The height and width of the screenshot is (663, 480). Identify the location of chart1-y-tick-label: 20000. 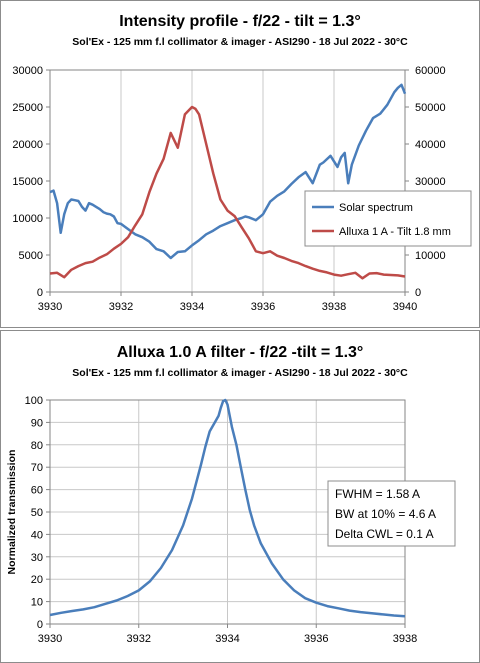
(27, 145).